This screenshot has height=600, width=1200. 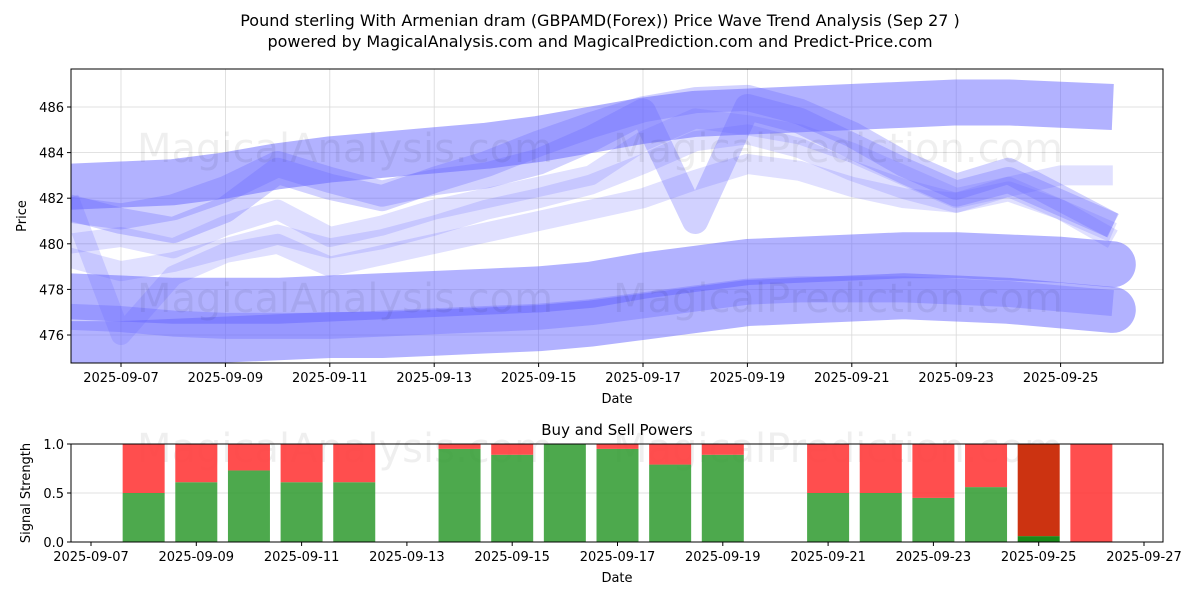 What do you see at coordinates (53, 543) in the screenshot?
I see `signal-y-tick-label: 0.0` at bounding box center [53, 543].